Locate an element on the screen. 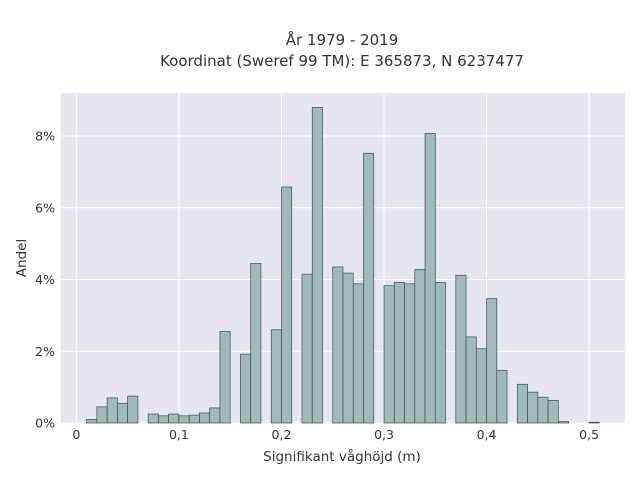 The height and width of the screenshot is (480, 640). y-axis-label: Andel is located at coordinates (22, 258).